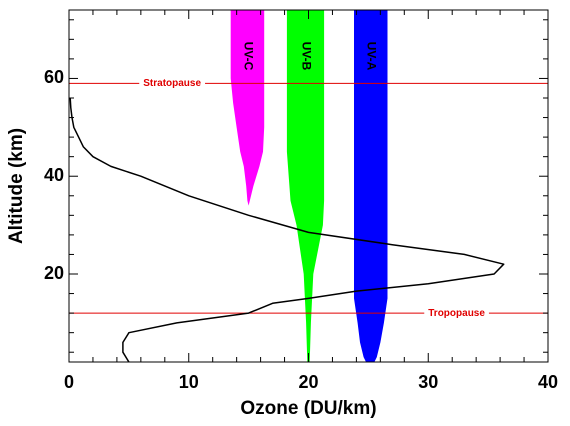 This screenshot has width=570, height=426. What do you see at coordinates (16, 186) in the screenshot?
I see `y-axis-title: Altitude (km)` at bounding box center [16, 186].